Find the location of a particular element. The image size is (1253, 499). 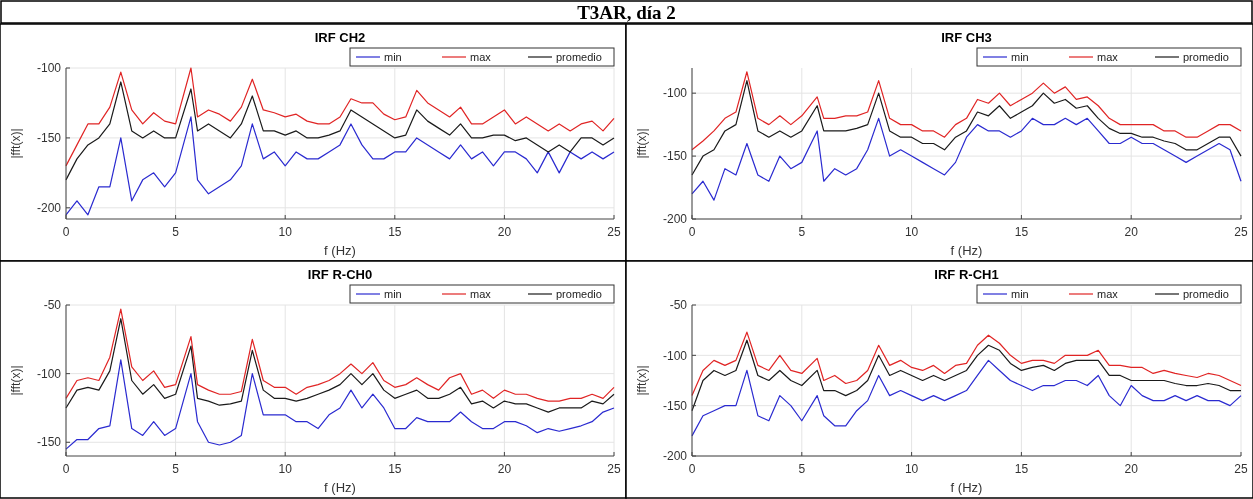

chart-title: IRF CH3 is located at coordinates (966, 37).